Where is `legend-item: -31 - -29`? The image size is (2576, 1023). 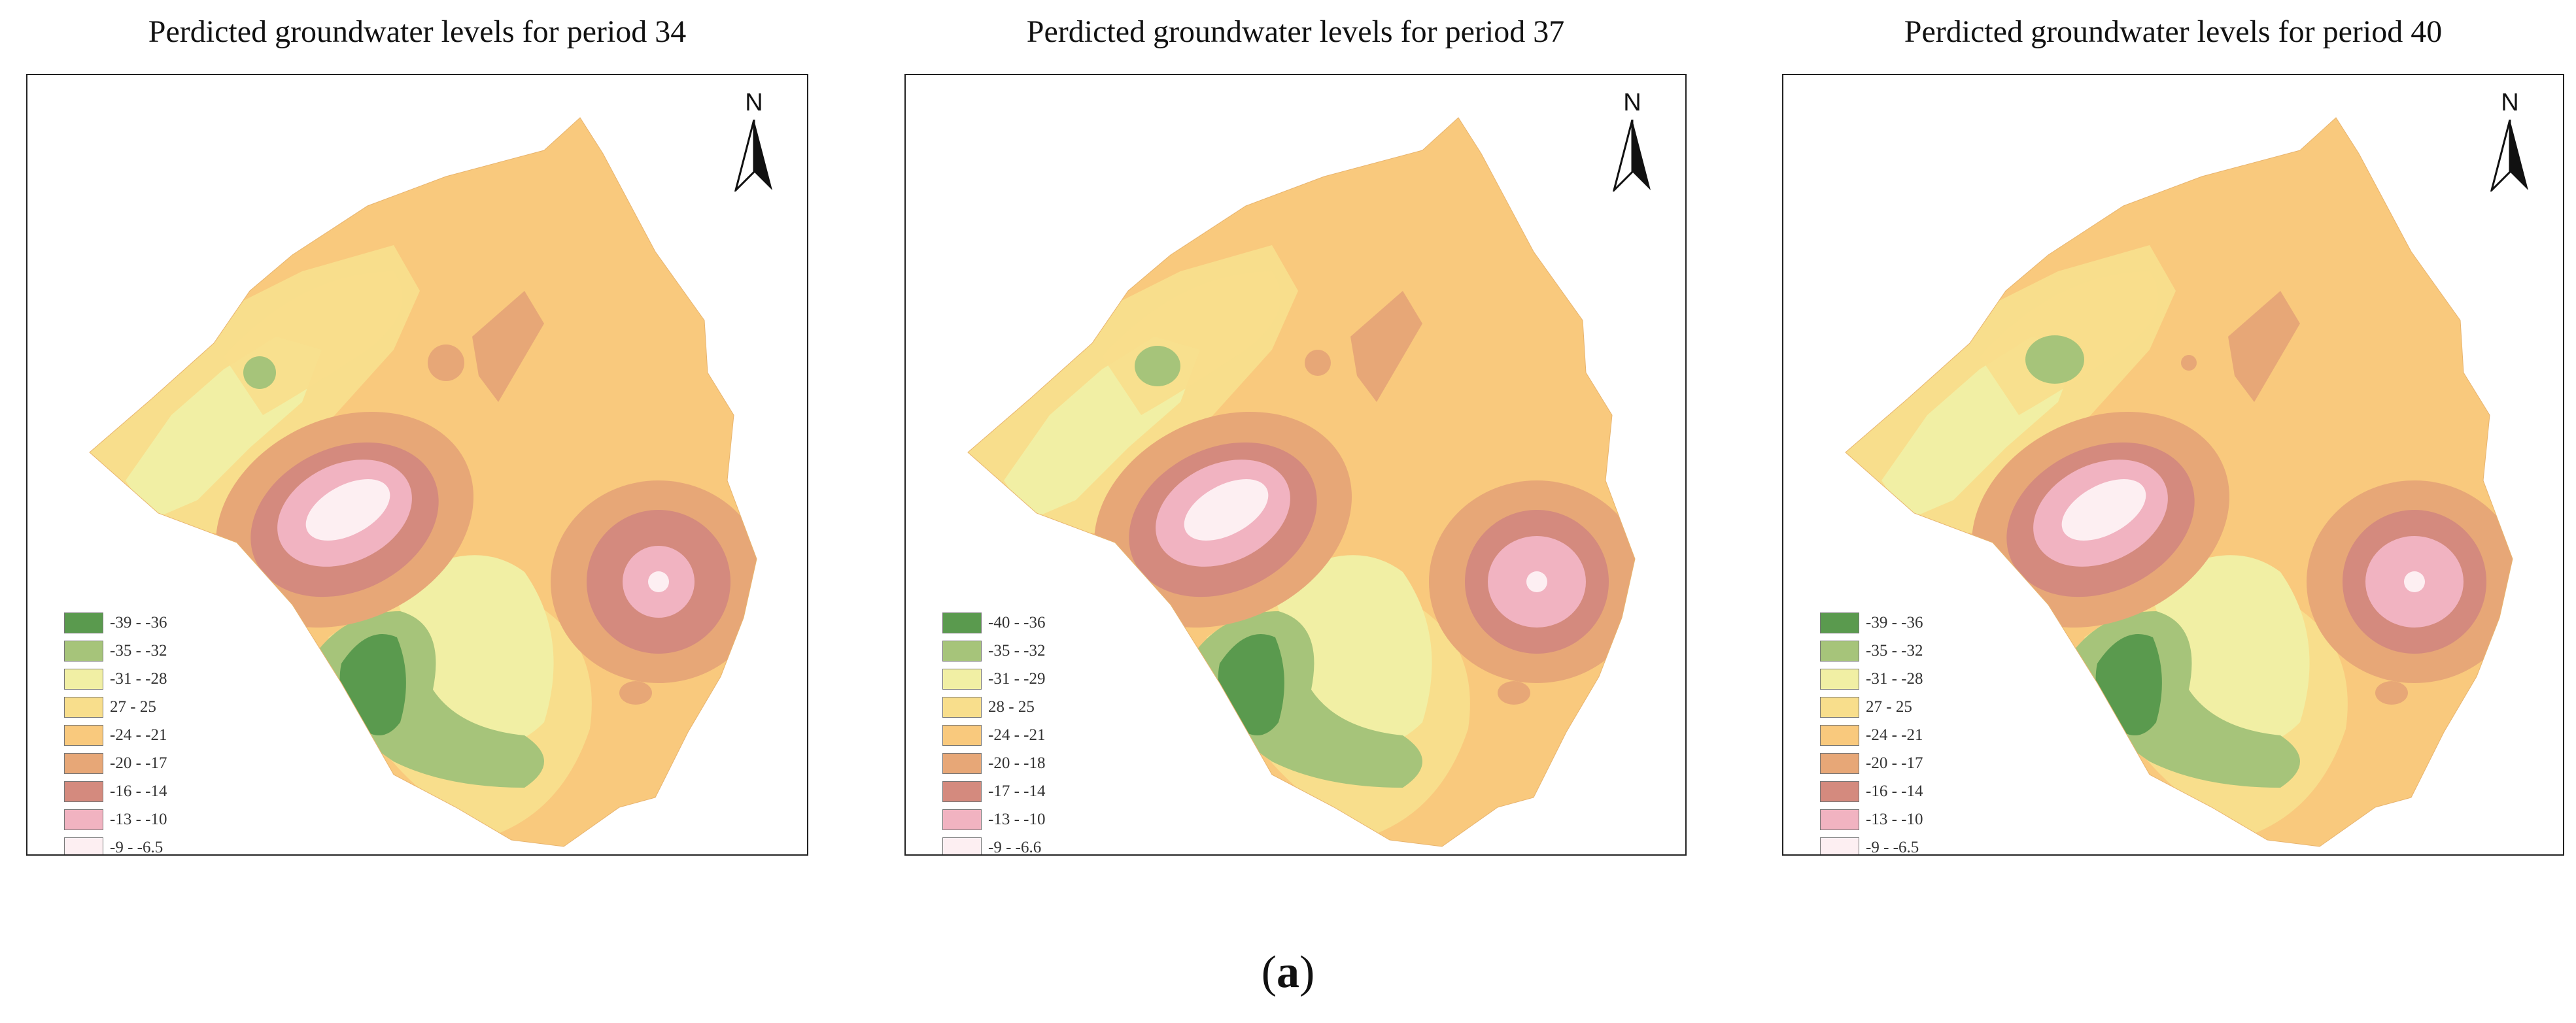
legend-item: -31 - -29 is located at coordinates (994, 679).